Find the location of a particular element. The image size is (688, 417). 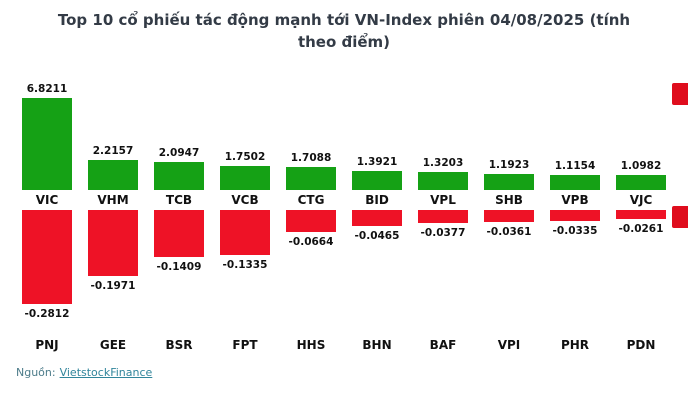

positive-value-label: 6.8211 is located at coordinates (47, 88).